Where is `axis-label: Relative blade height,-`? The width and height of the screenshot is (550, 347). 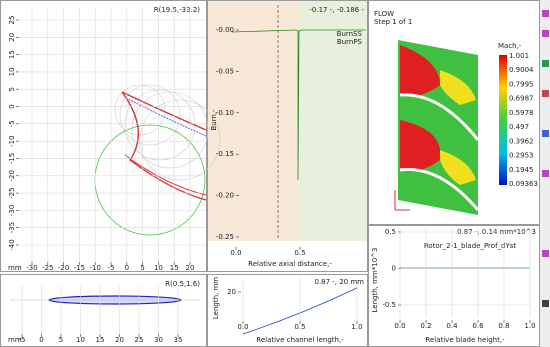 axis-label: Relative blade height,- is located at coordinates (465, 340).